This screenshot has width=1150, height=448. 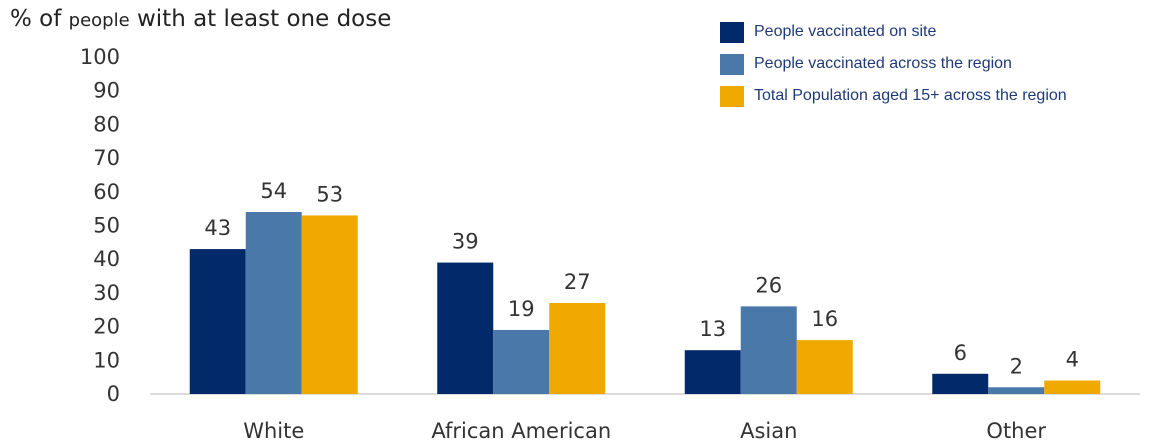 What do you see at coordinates (712, 329) in the screenshot?
I see `data-label: 13` at bounding box center [712, 329].